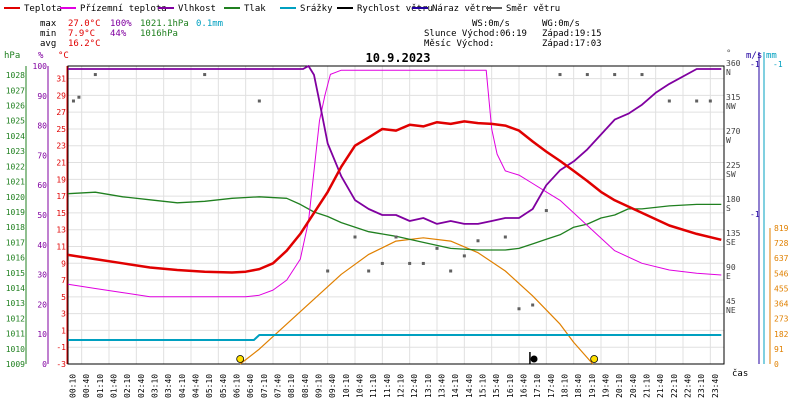 The height and width of the screenshot is (400, 800). Describe the element at coordinates (141, 386) in the screenshot. I see `x-tick-label: 02:40` at that location.